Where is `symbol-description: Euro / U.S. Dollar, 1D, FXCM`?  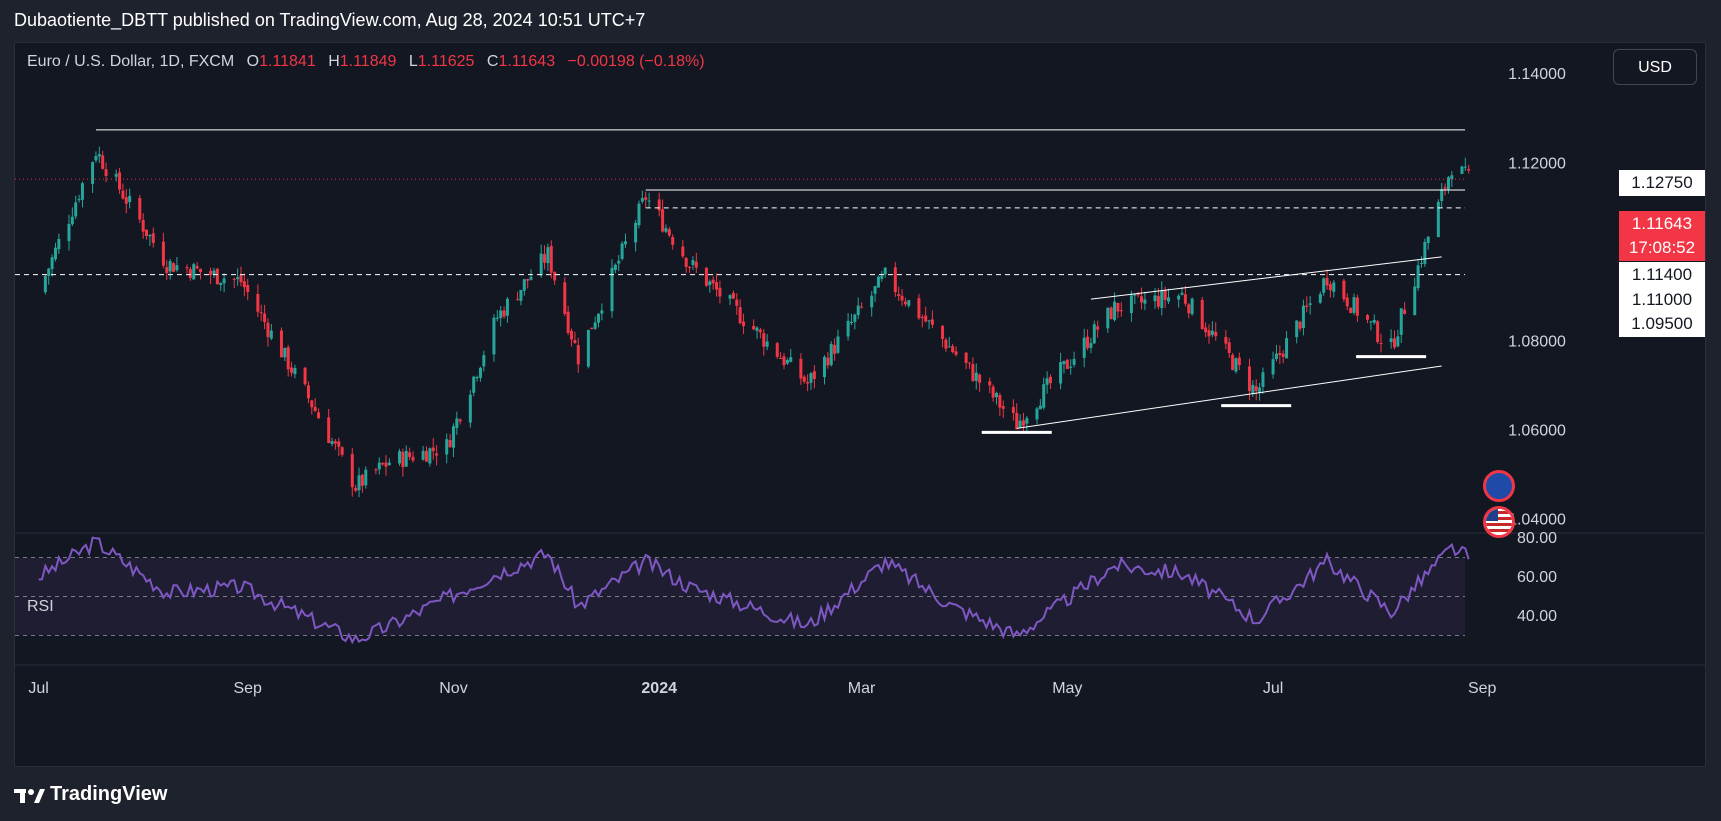 symbol-description: Euro / U.S. Dollar, 1D, FXCM is located at coordinates (131, 61).